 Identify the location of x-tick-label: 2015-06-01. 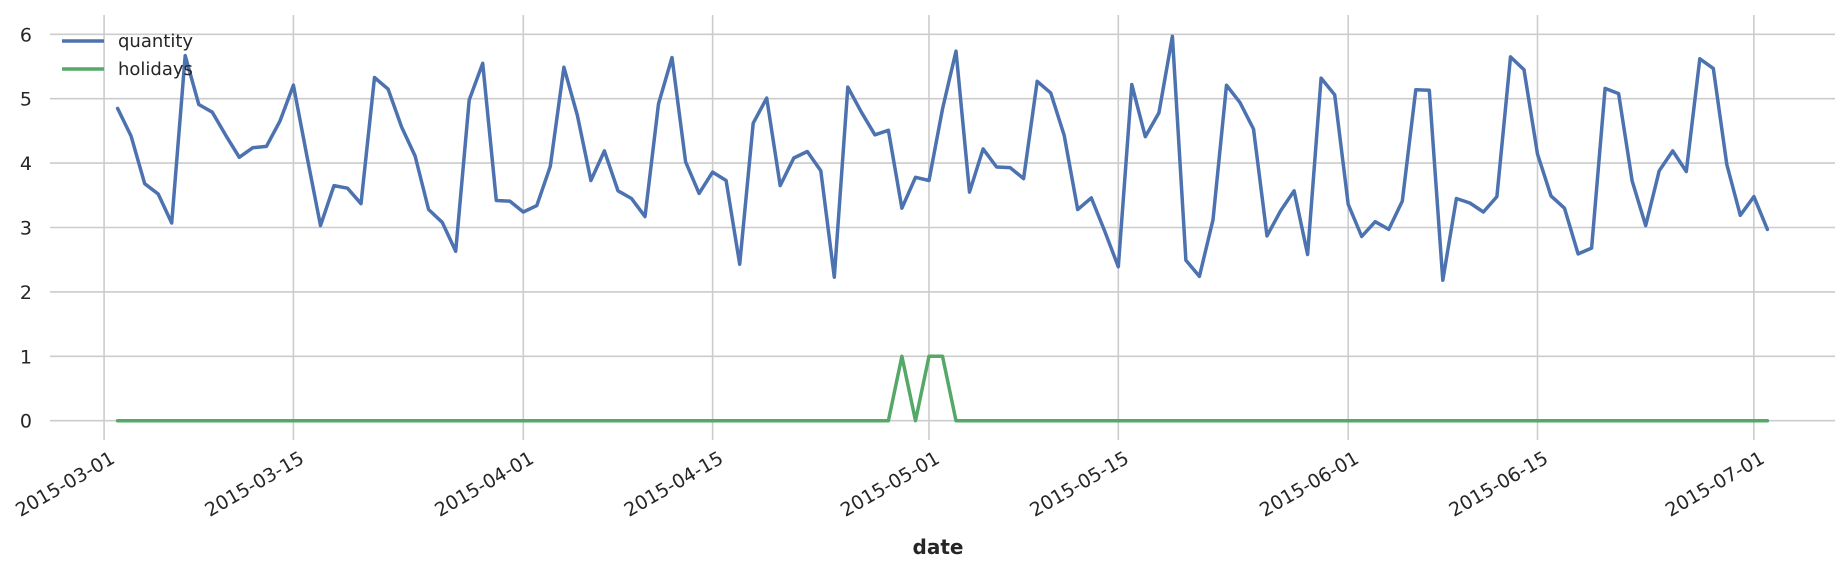
(1309, 484).